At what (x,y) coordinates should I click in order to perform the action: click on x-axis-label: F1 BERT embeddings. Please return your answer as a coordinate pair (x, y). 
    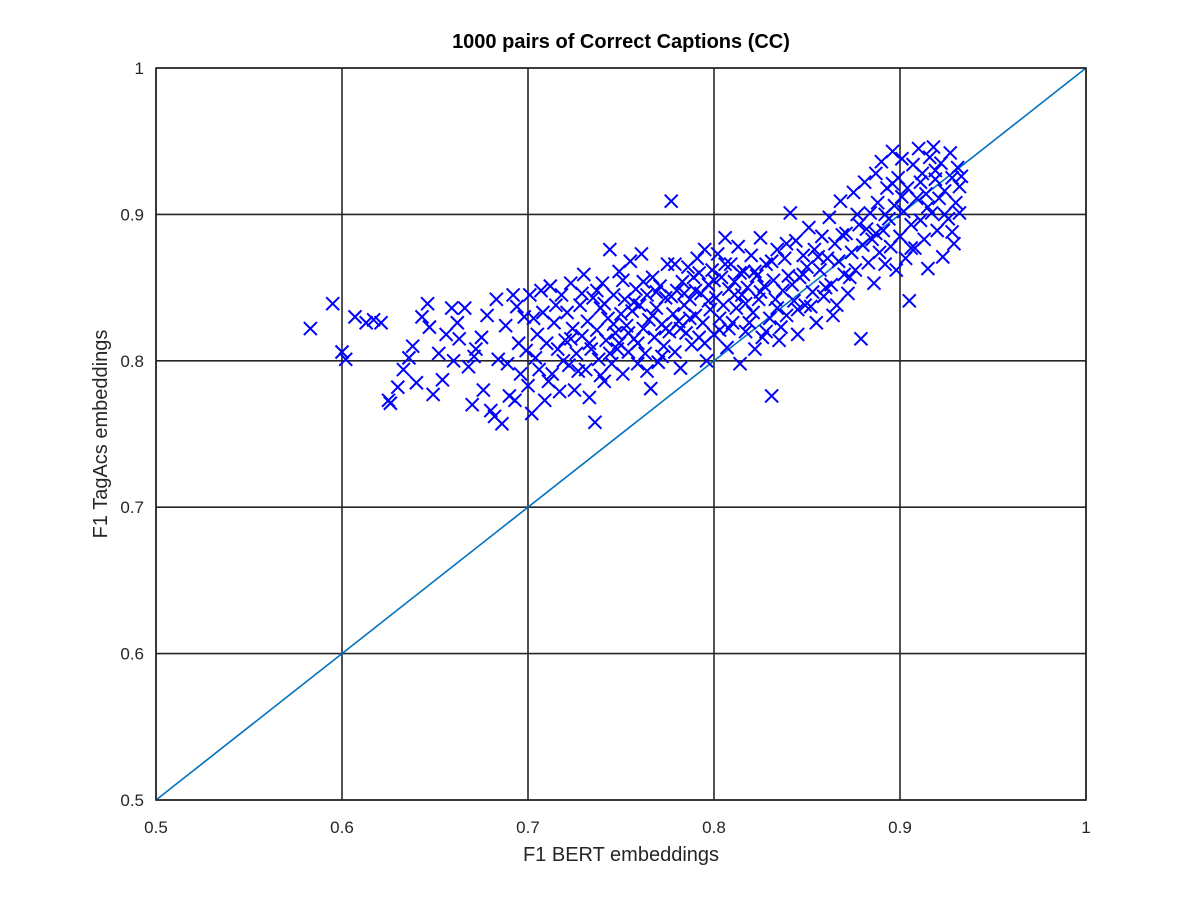
    Looking at the image, I should click on (621, 855).